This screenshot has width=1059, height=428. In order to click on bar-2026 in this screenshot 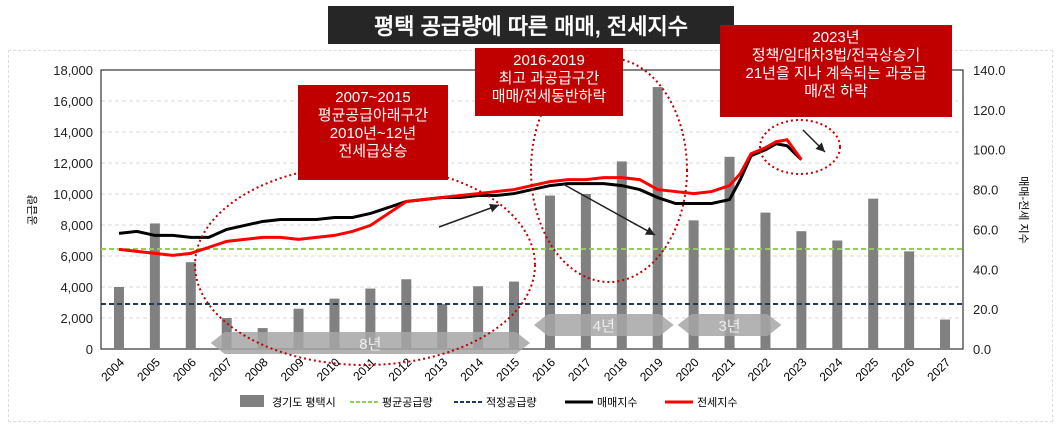, I will do `click(909, 300)`.